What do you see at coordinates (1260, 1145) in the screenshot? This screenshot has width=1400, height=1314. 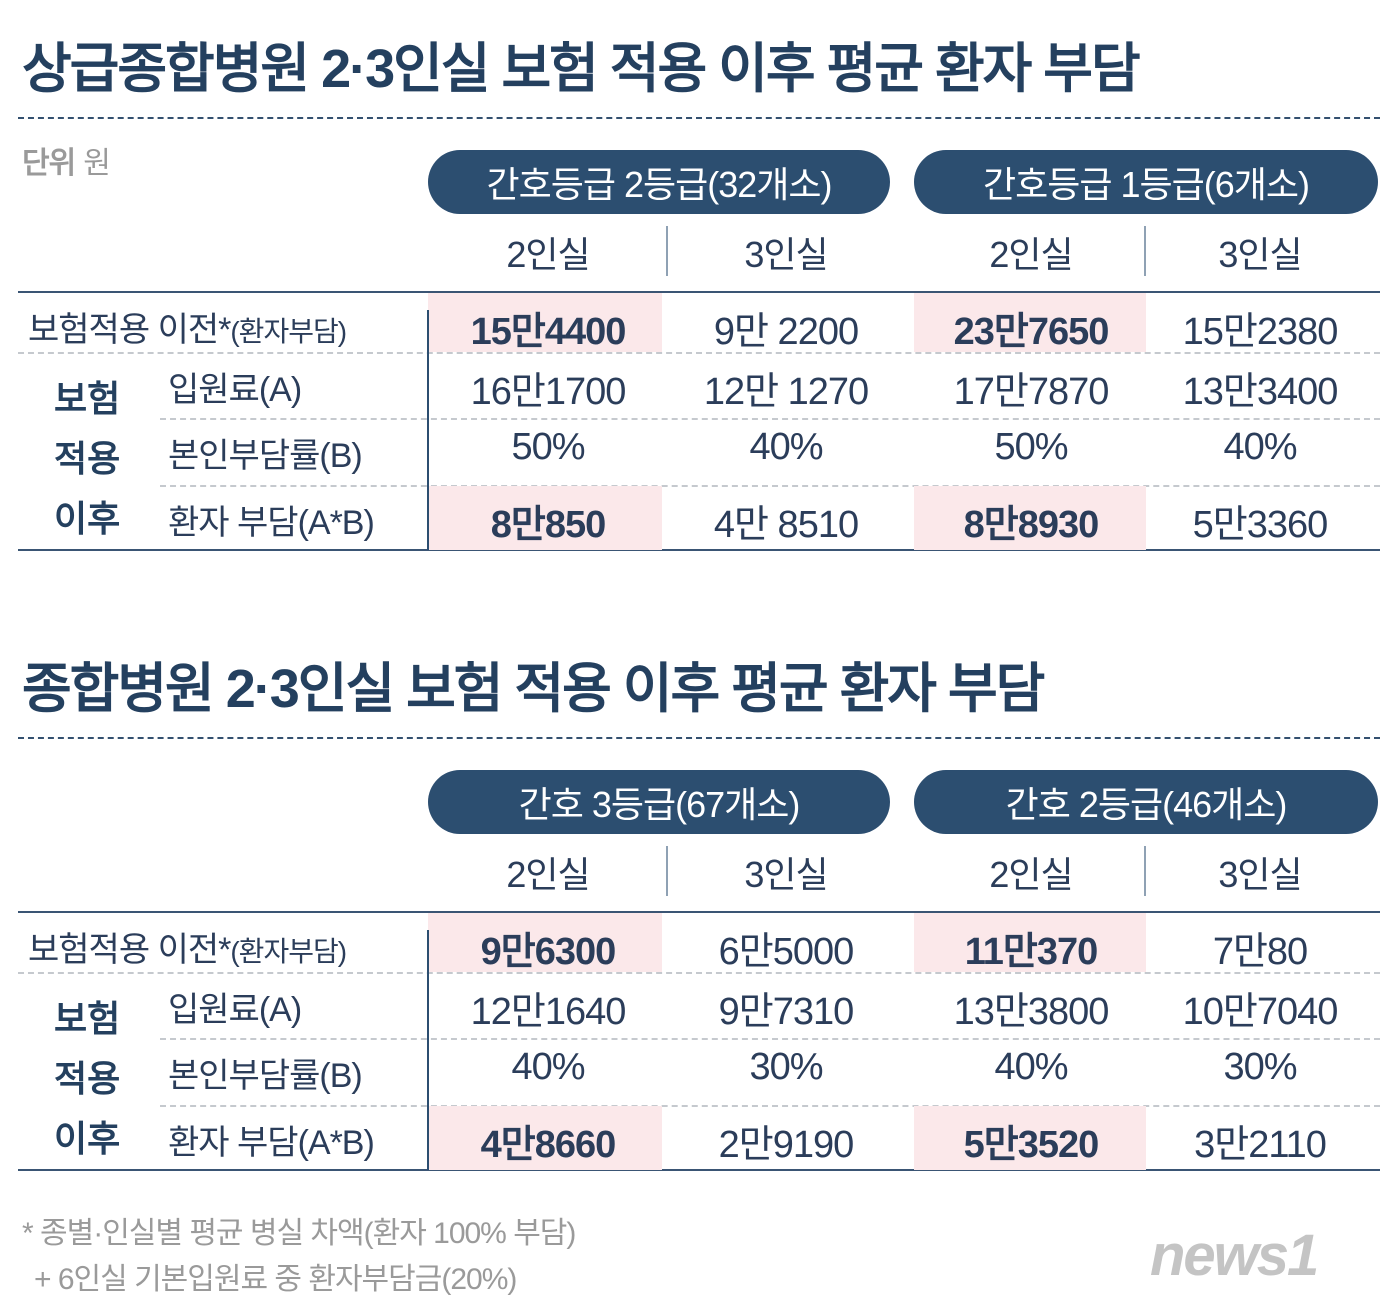 I see `table-cell: 3만2110` at bounding box center [1260, 1145].